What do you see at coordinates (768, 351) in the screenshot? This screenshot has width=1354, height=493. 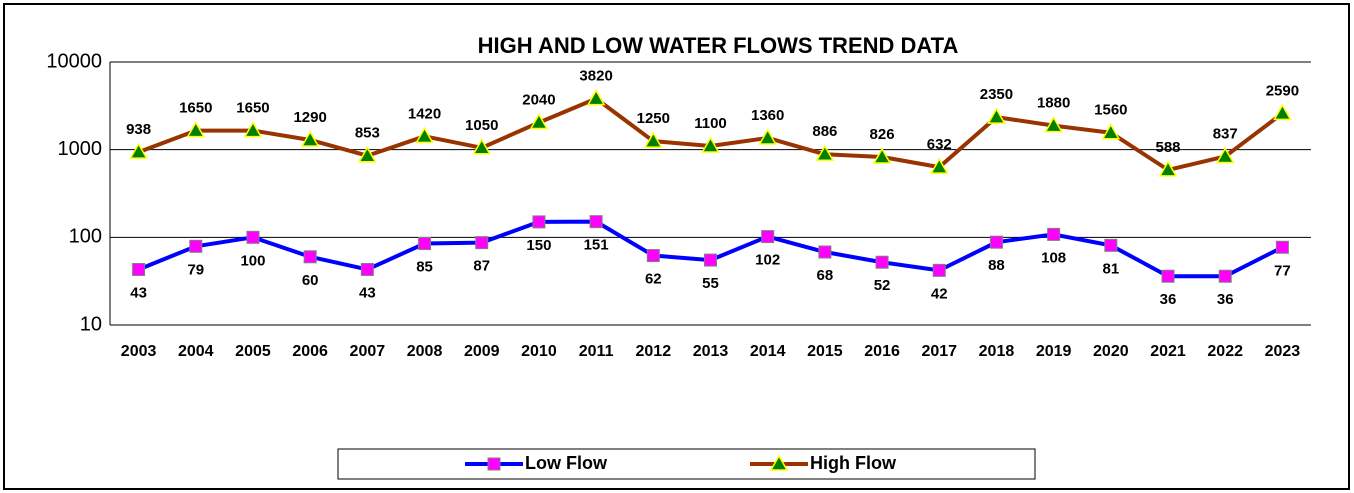 I see `x-tick-label: 2014` at bounding box center [768, 351].